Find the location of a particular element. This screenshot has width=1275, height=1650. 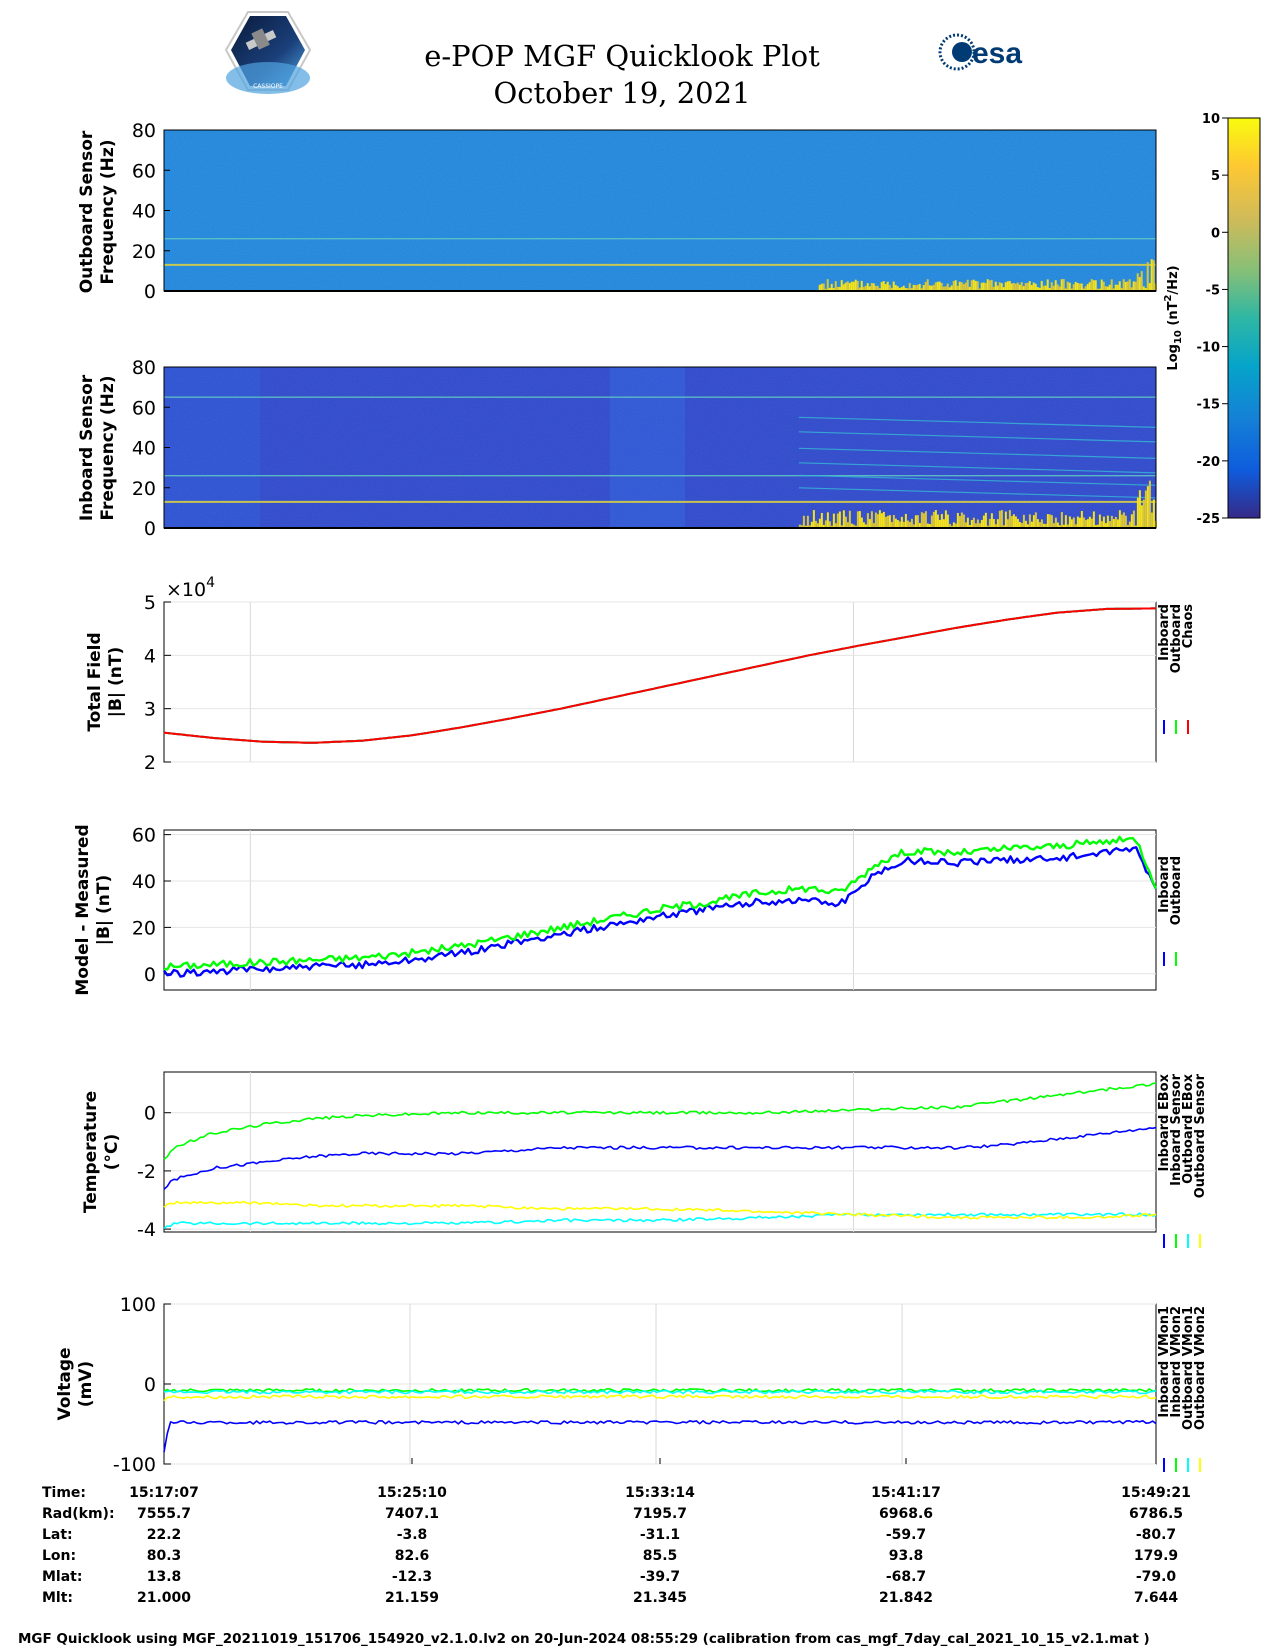

ytick-label: 80 is located at coordinates (144, 368).